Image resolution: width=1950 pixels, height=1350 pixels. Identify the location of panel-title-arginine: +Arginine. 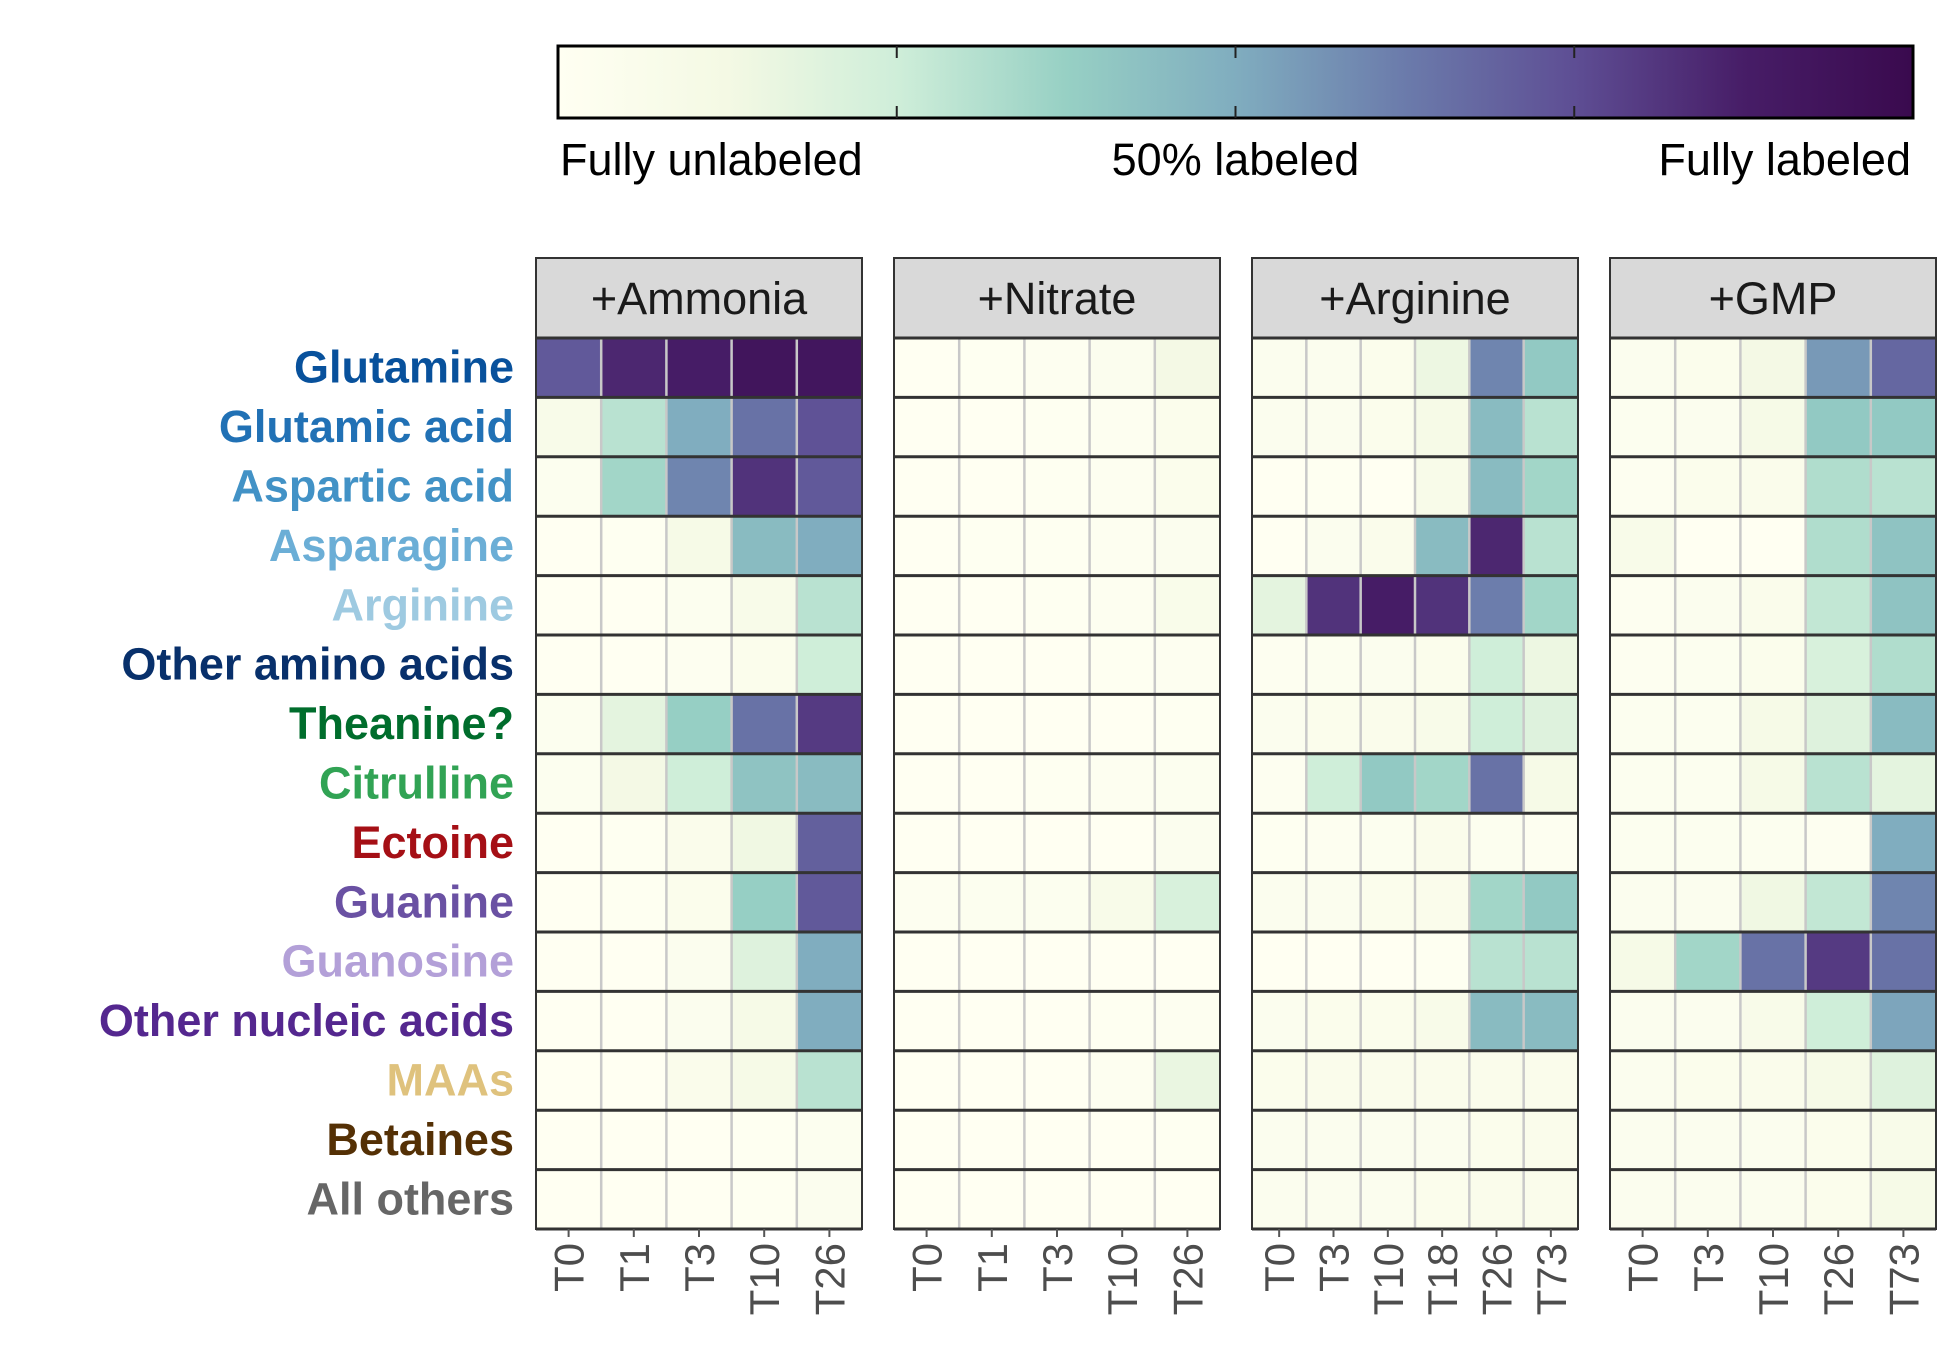
(1414, 298).